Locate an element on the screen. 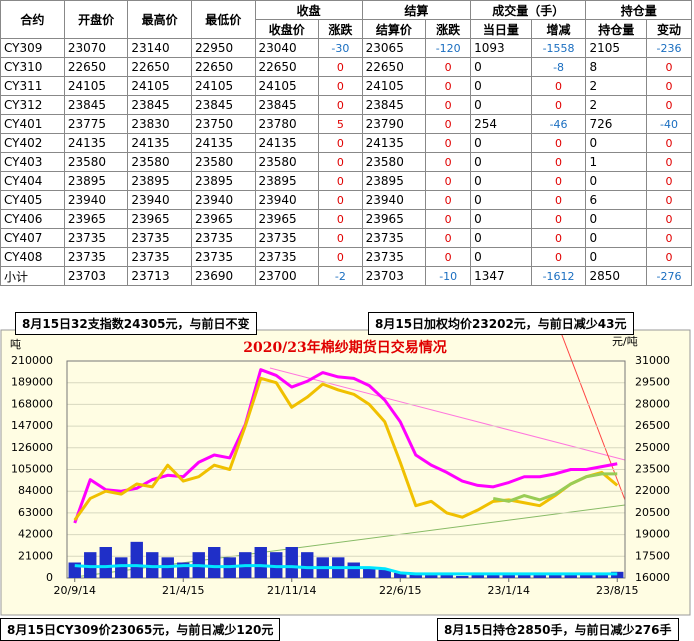  cell: -10 is located at coordinates (448, 276).